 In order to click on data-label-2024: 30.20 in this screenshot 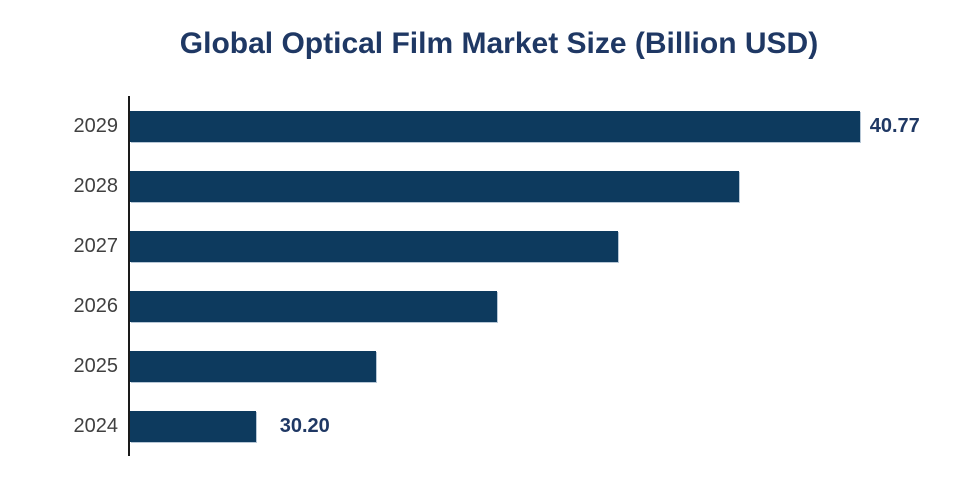, I will do `click(304, 425)`.